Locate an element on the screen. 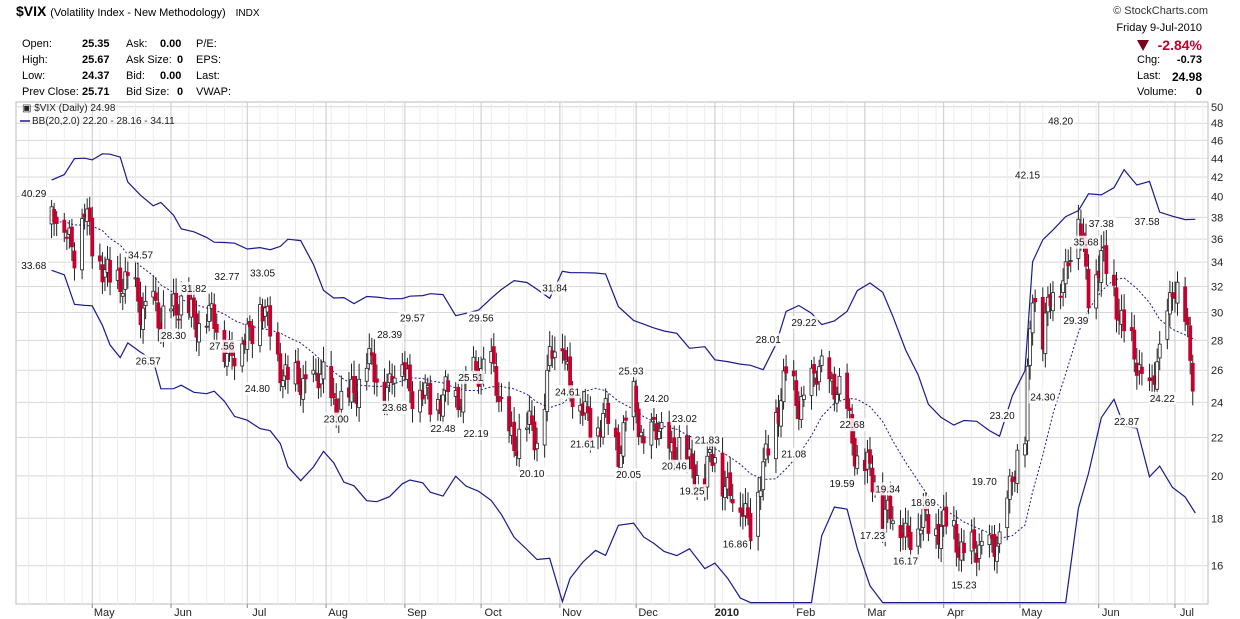 This screenshot has height=619, width=1240. value-annotation: 48.20 is located at coordinates (1060, 121).